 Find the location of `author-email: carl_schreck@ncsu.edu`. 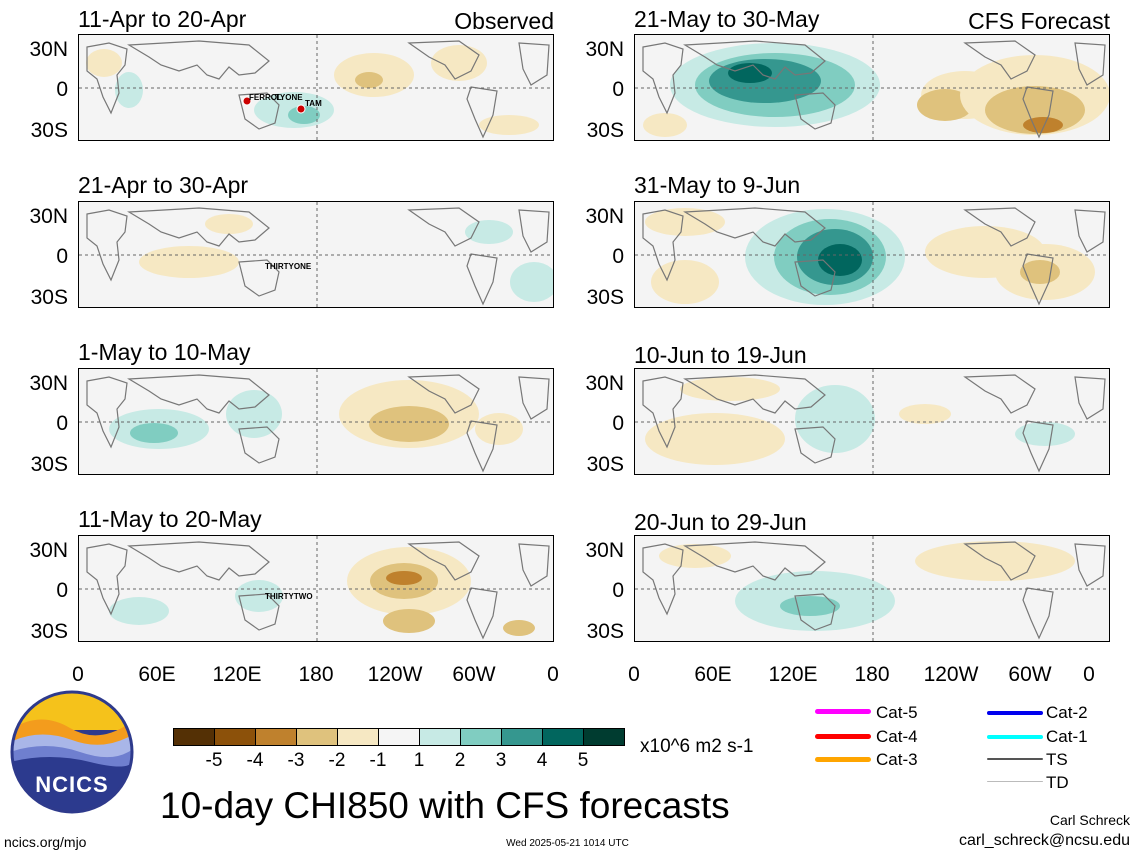

author-email: carl_schreck@ncsu.edu is located at coordinates (1044, 840).